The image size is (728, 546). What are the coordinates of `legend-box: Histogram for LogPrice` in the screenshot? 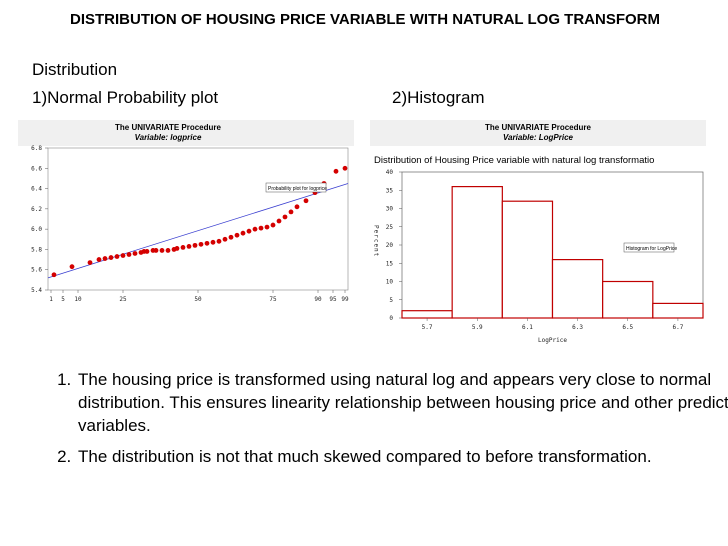 It's located at (650, 247).